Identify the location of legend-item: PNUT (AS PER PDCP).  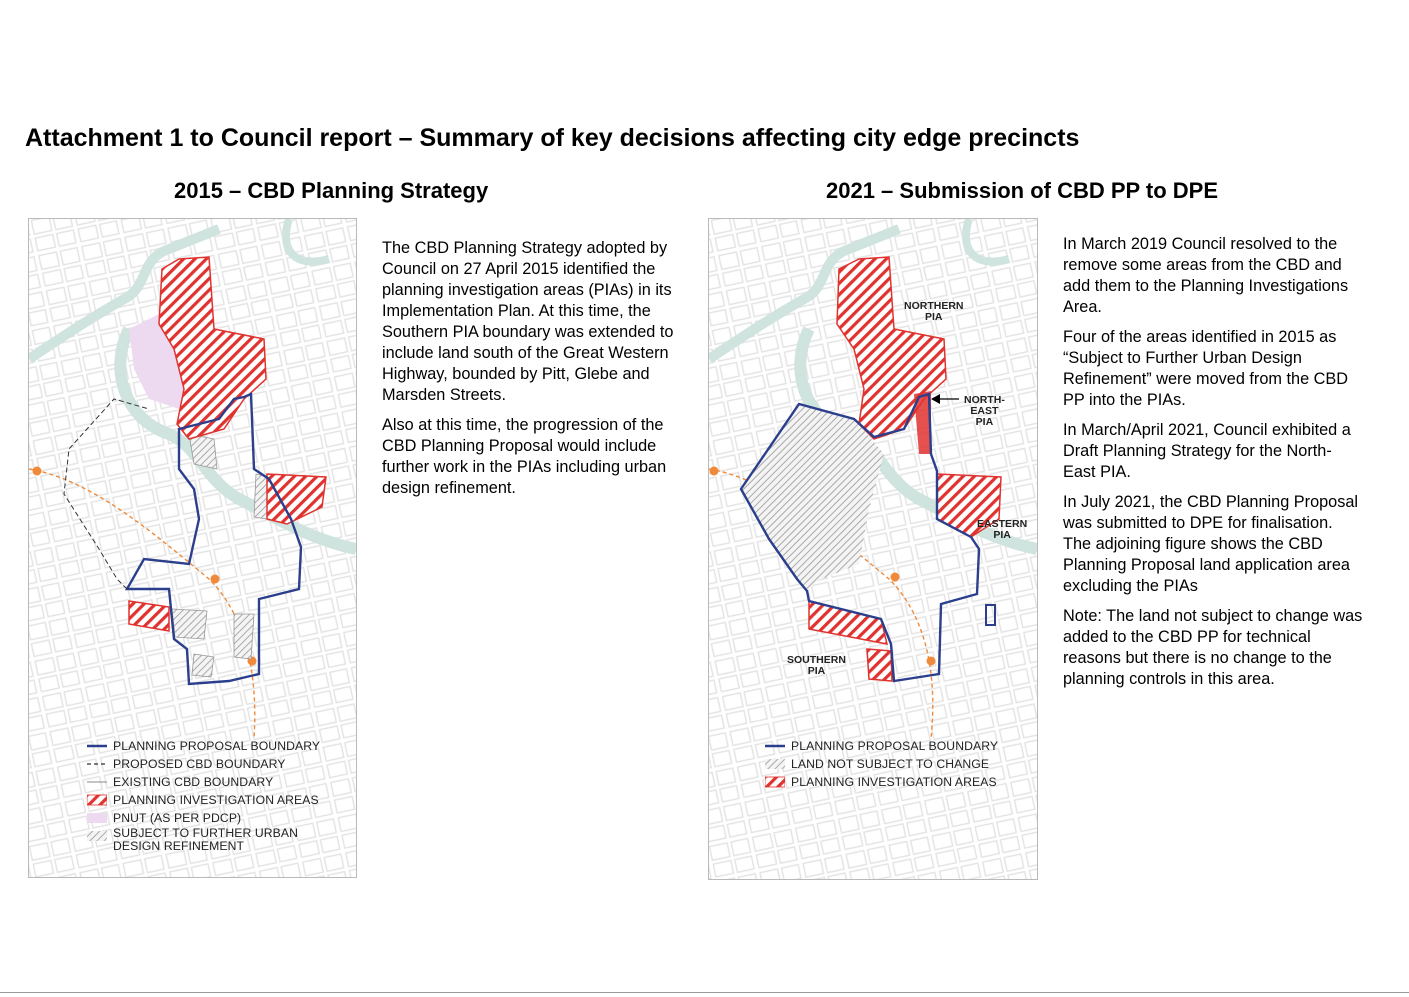
(203, 818).